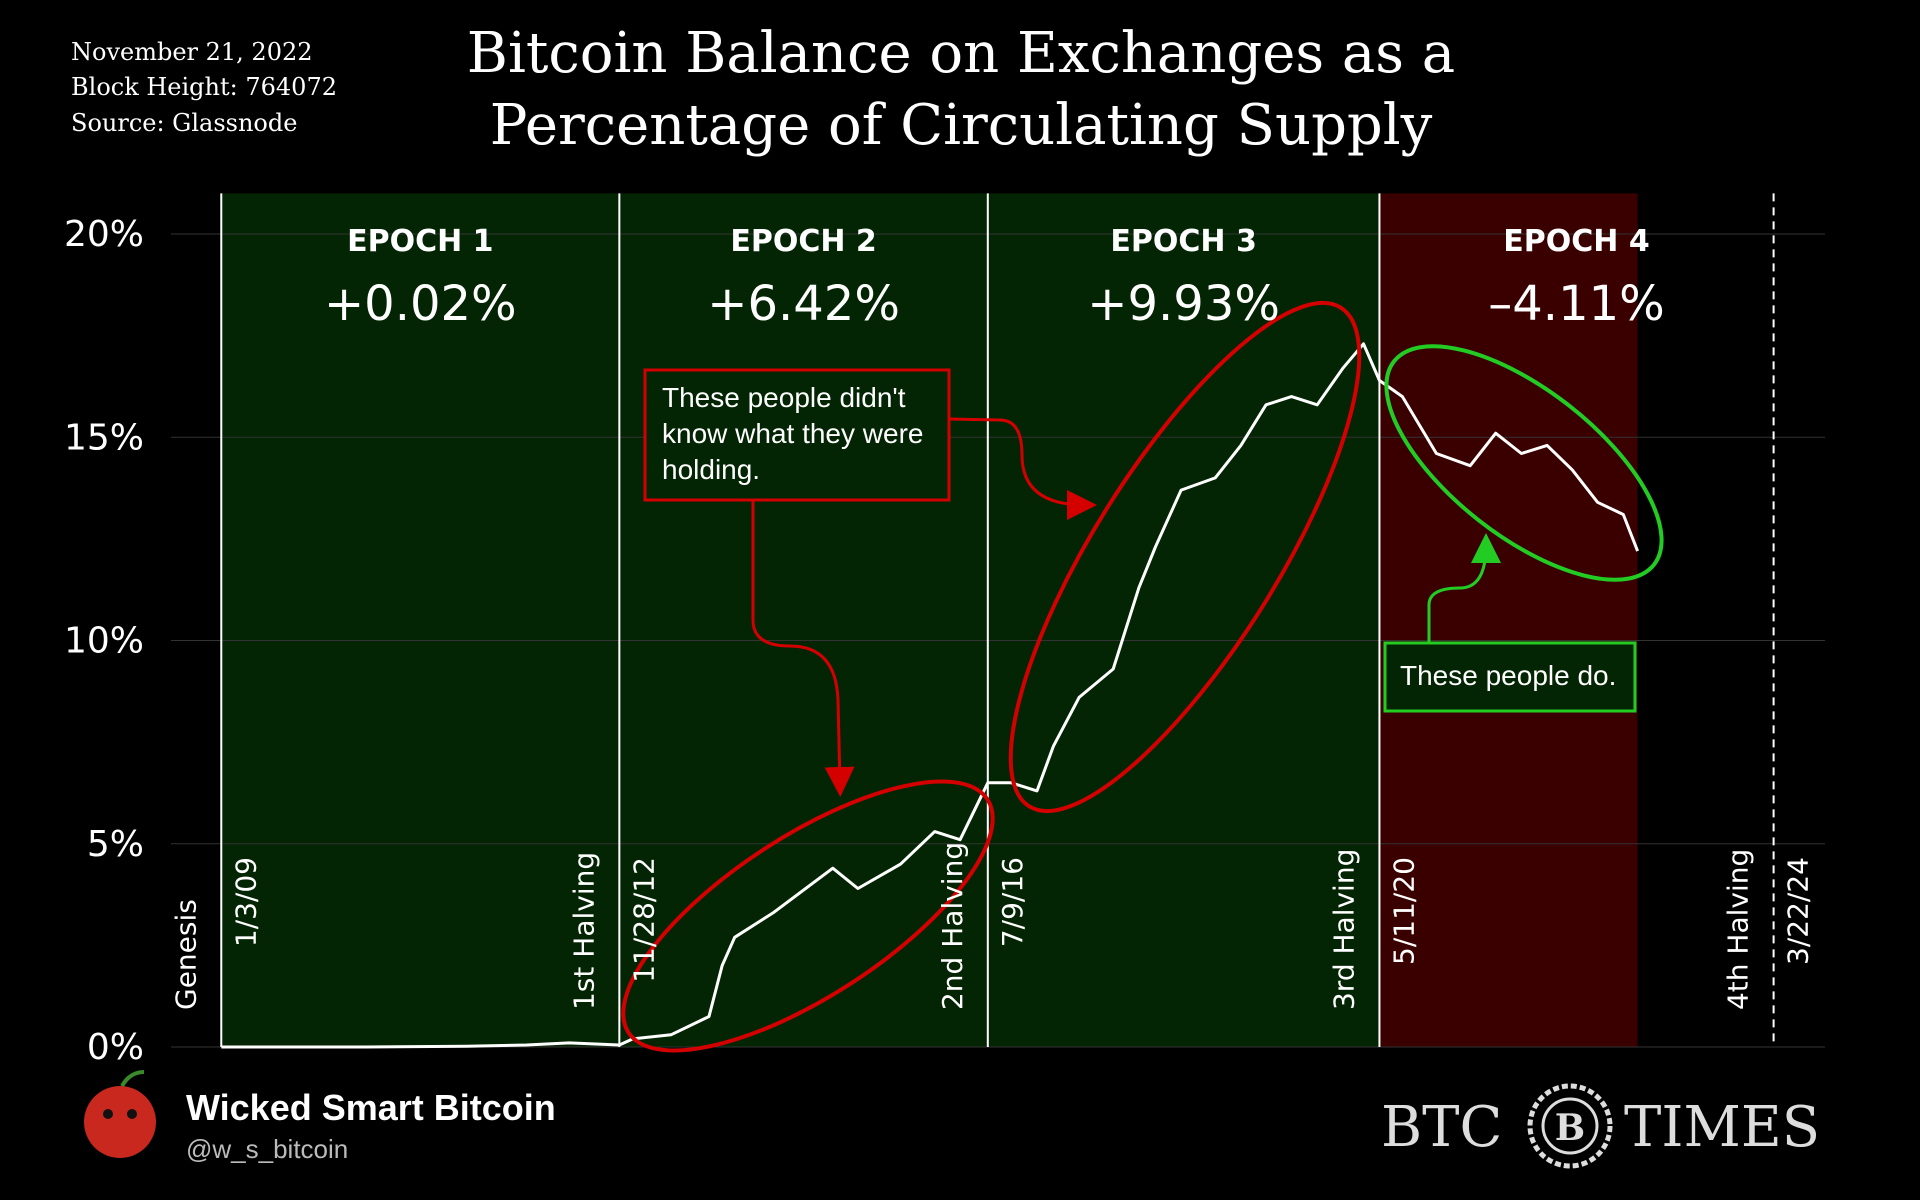 This screenshot has width=1920, height=1200. Describe the element at coordinates (267, 1149) in the screenshot. I see `handle: @w_s_bitcoin` at that location.